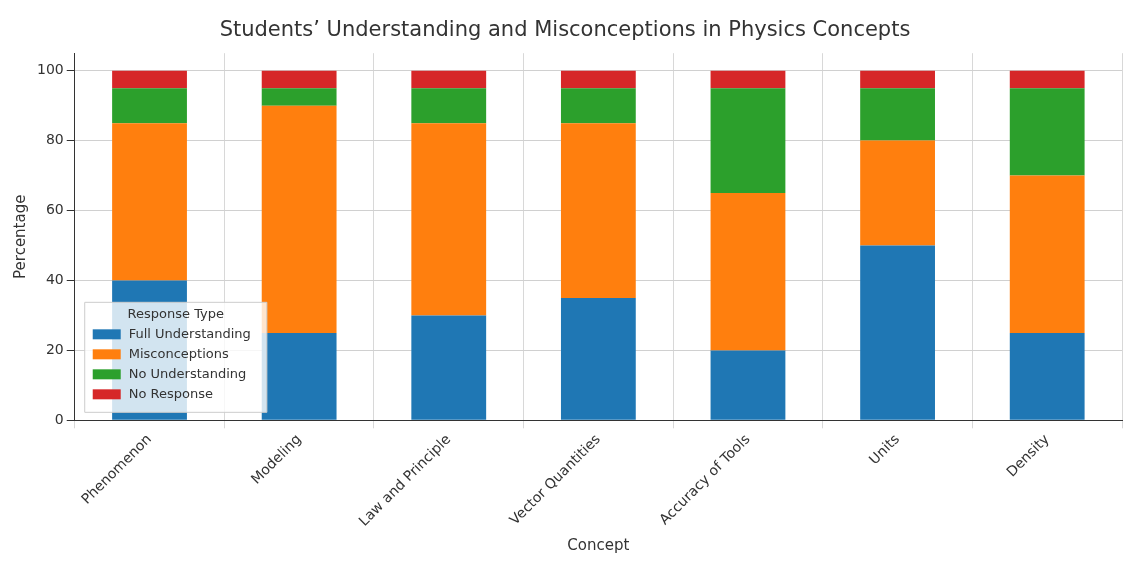  What do you see at coordinates (54, 279) in the screenshot?
I see `y-tick-label: 40` at bounding box center [54, 279].